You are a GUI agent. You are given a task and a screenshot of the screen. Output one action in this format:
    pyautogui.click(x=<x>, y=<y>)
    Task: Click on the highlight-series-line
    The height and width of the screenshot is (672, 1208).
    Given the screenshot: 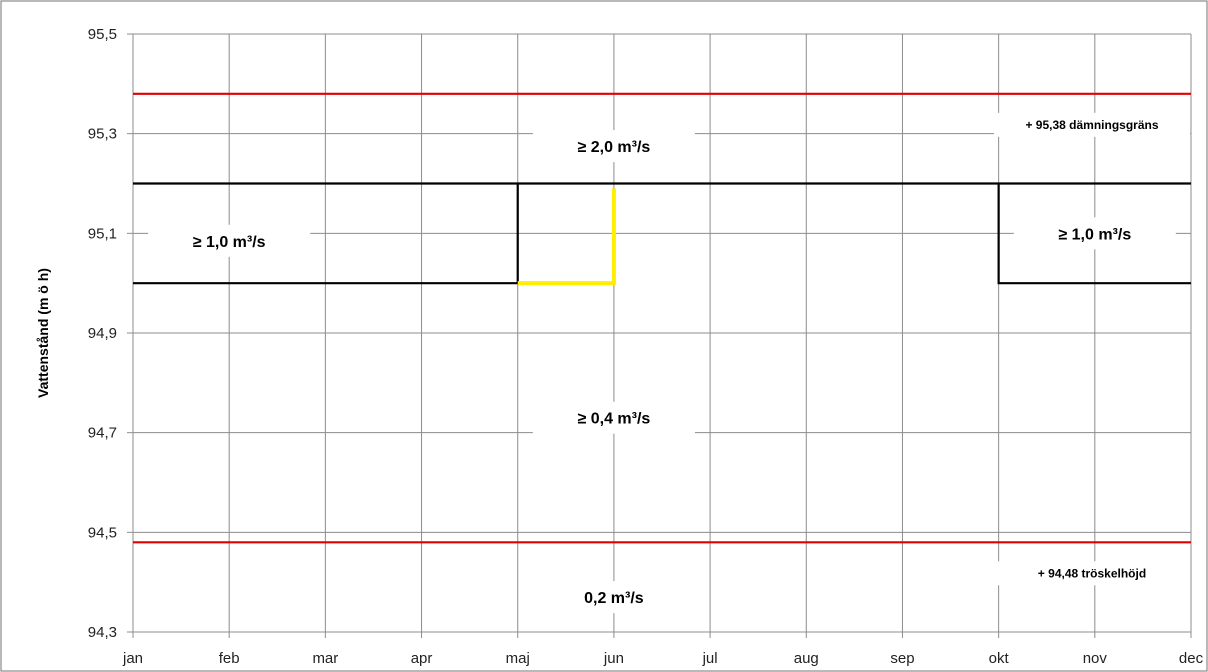 What is the action you would take?
    pyautogui.click(x=566, y=237)
    